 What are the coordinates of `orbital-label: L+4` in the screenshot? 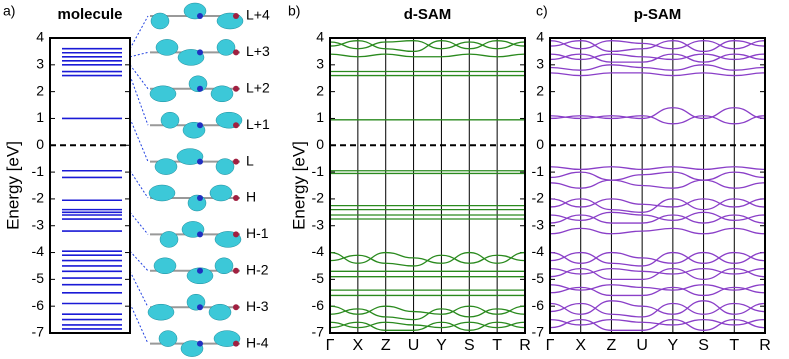 It's located at (258, 15).